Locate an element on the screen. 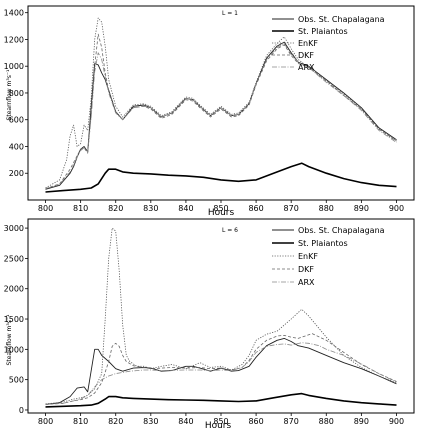 This screenshot has width=421, height=434. y-tick-label: 200 is located at coordinates (16, 173).